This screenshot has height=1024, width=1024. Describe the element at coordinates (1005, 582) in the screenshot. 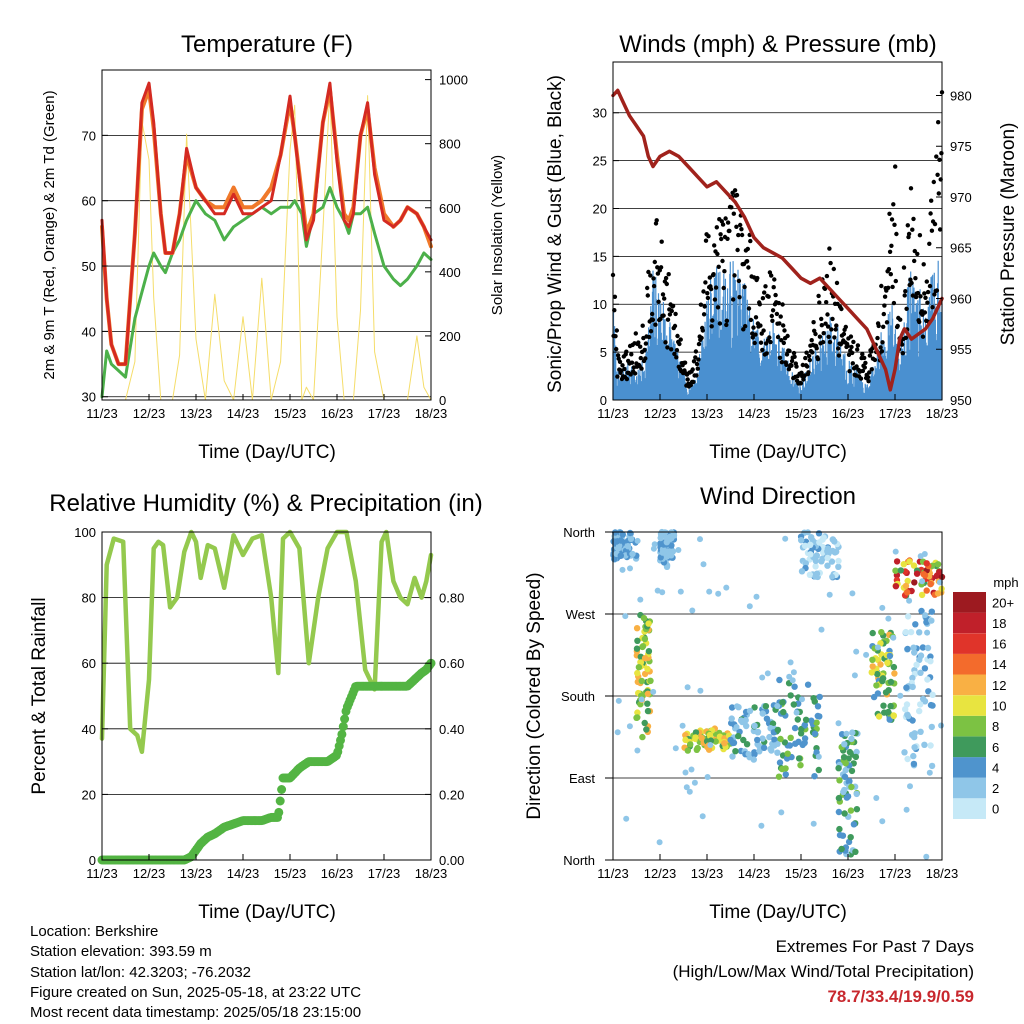

I see `legend-title: mph` at that location.